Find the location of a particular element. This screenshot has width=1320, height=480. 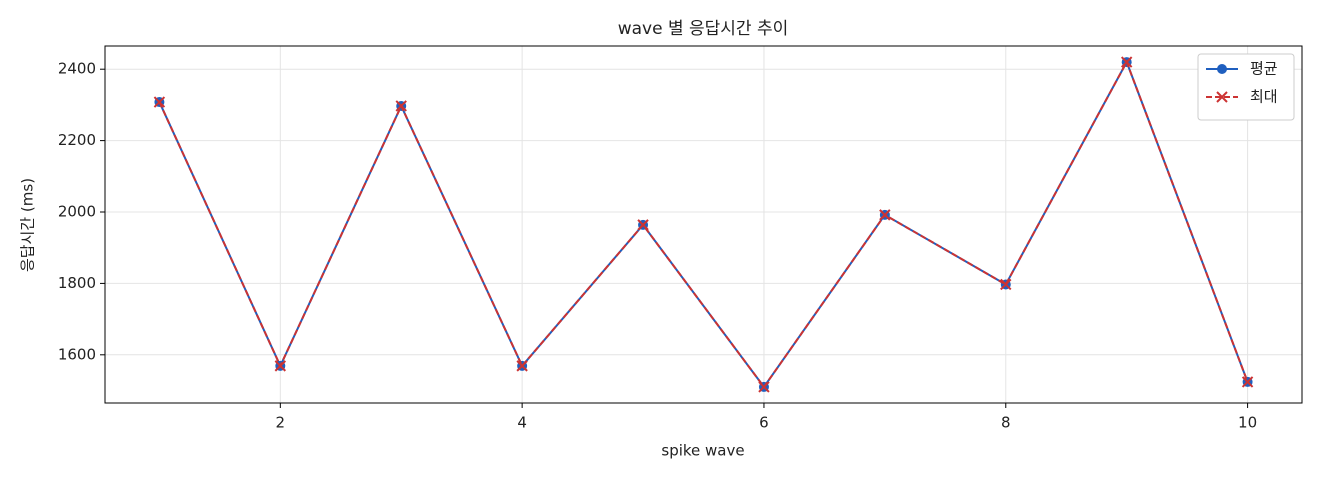

x-tick-label: 10 is located at coordinates (1247, 423).